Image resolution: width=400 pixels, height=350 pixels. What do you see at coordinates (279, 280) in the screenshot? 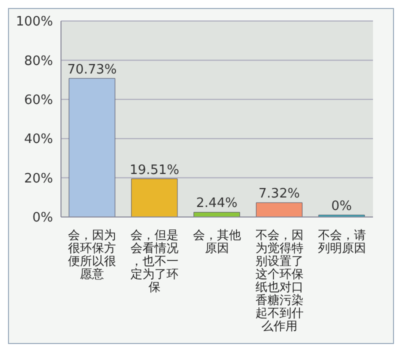
I see `x-tick-label: 不会，因为觉得特别设置了这个环保纸也对口香糖污染起不到什么作用` at bounding box center [279, 280].